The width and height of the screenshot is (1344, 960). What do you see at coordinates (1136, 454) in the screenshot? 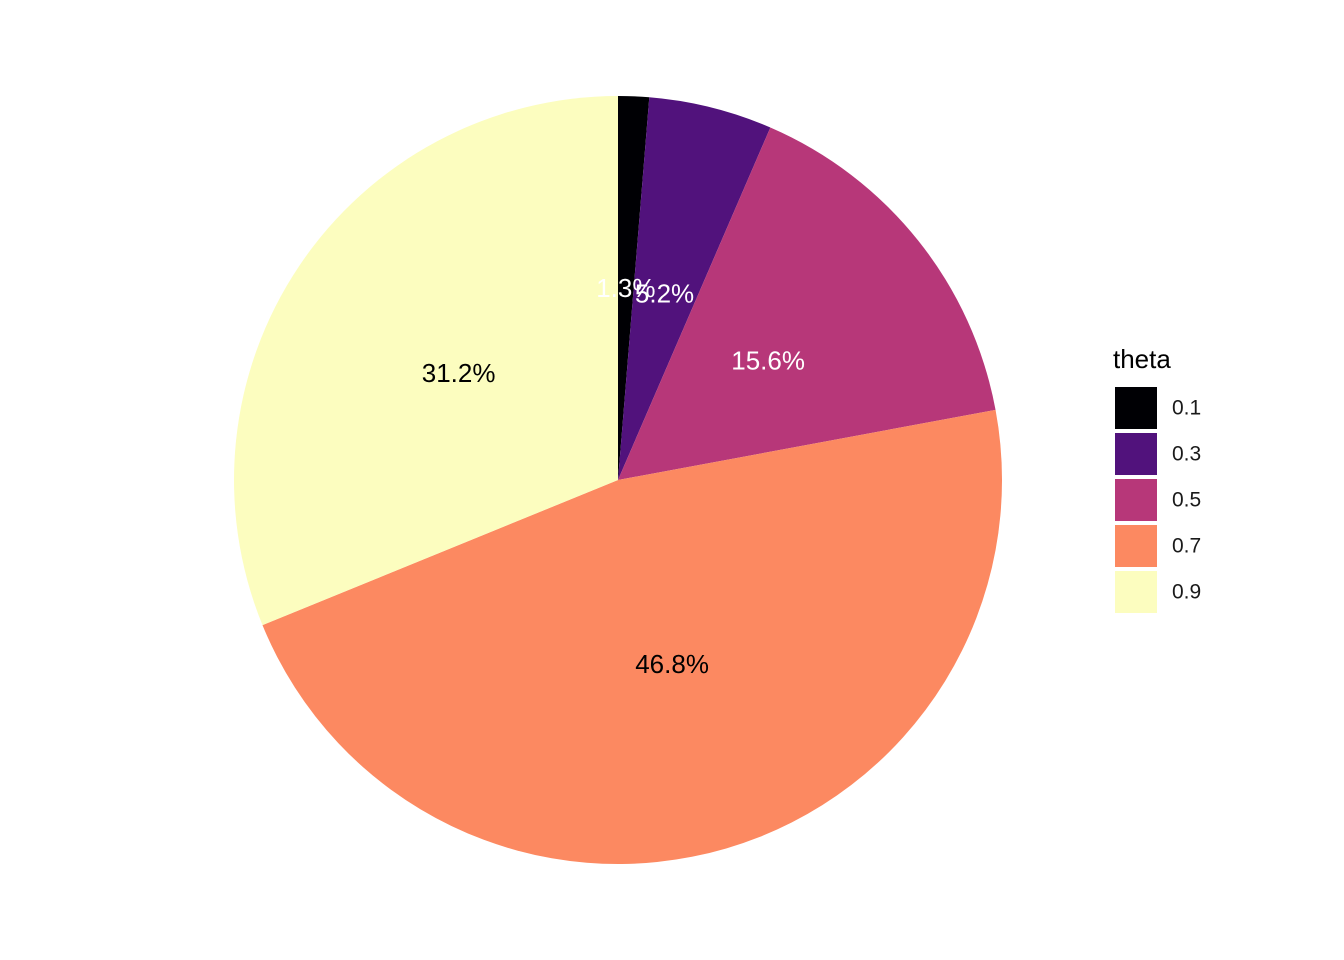
I see `legend-key-0.3` at bounding box center [1136, 454].